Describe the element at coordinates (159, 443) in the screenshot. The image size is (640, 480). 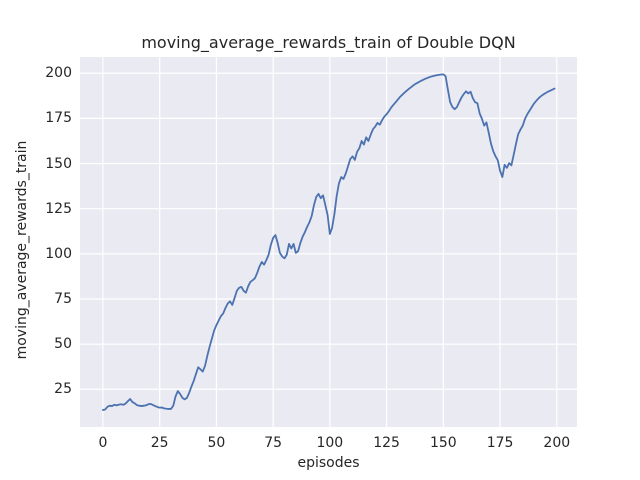
I see `x-tick-label: 25` at that location.